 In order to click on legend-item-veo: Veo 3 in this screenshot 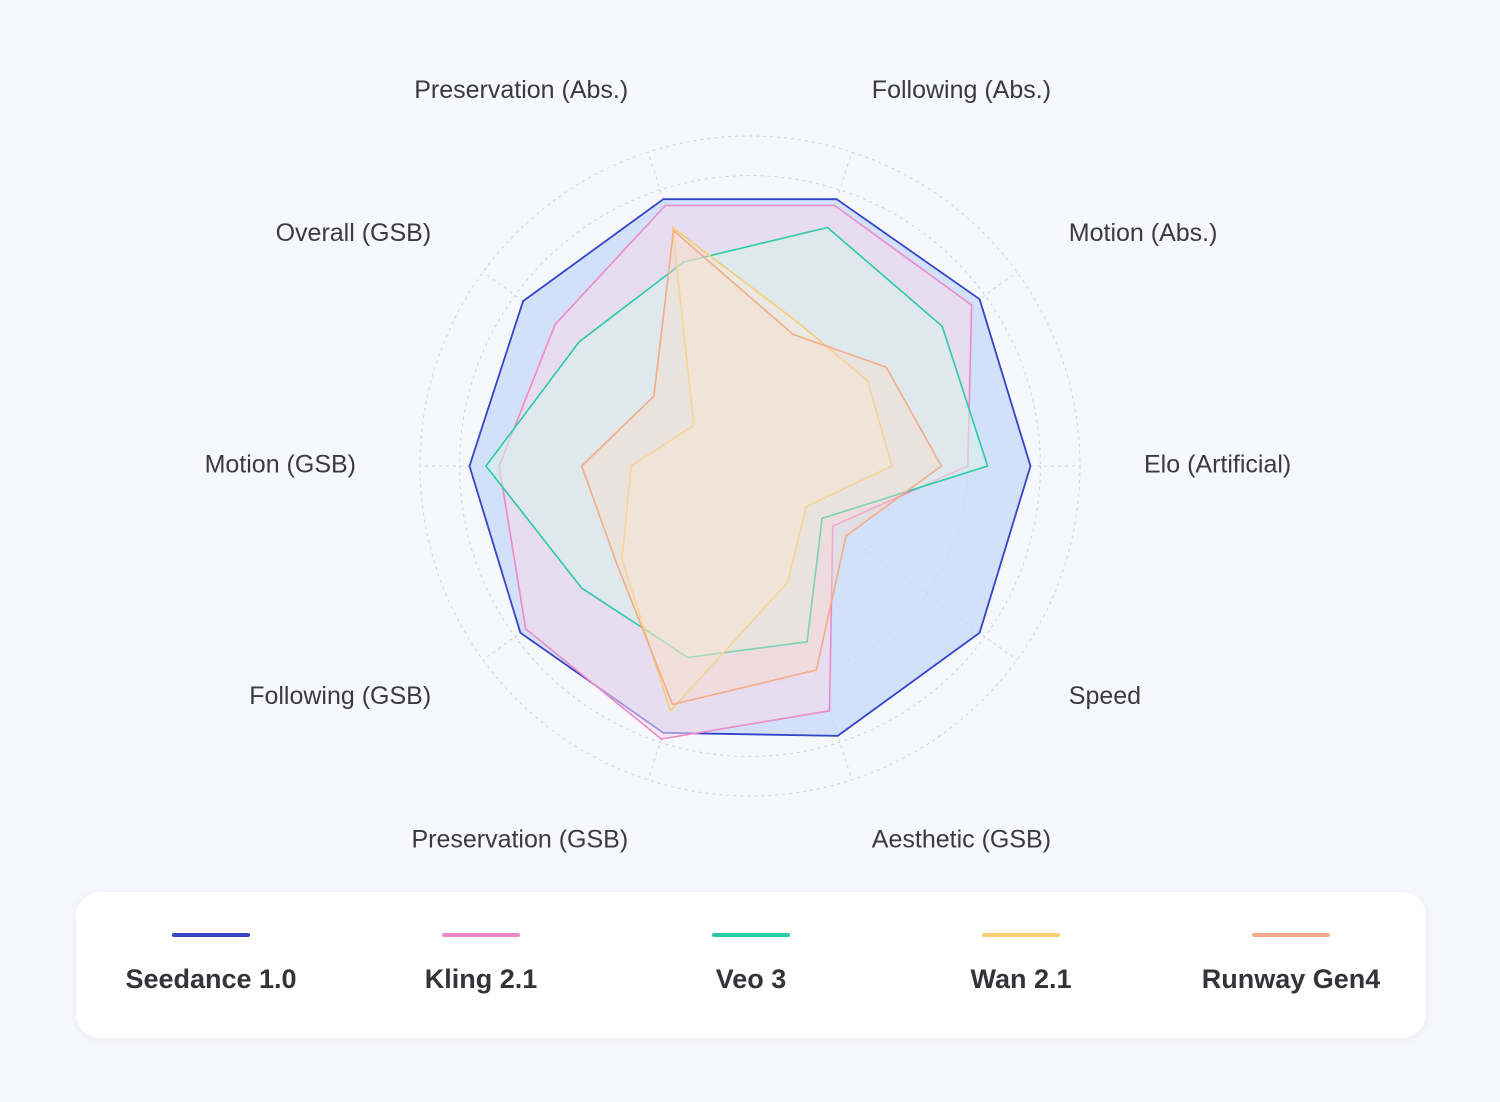, I will do `click(751, 965)`.